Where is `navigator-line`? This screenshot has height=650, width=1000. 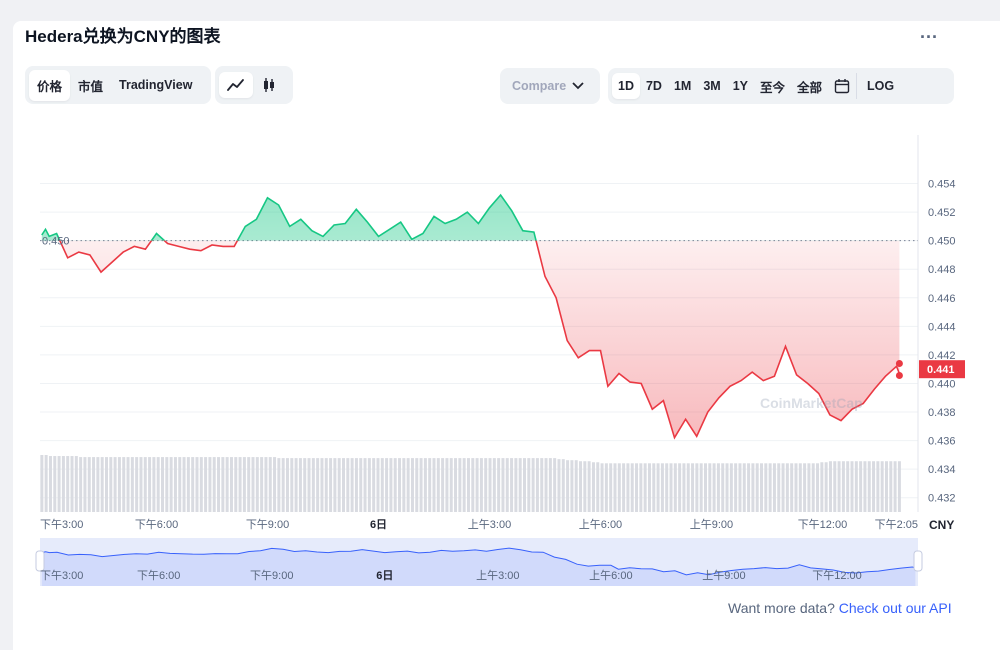
navigator-line is located at coordinates (478, 561).